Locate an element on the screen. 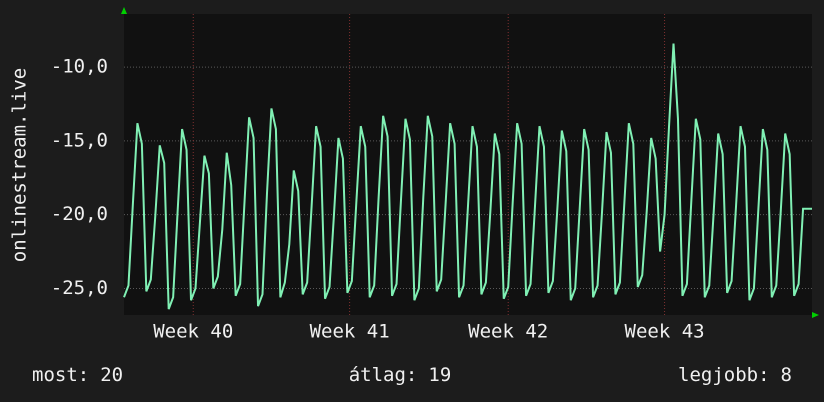 The image size is (824, 402). x-tick-label: Week 42 is located at coordinates (508, 332).